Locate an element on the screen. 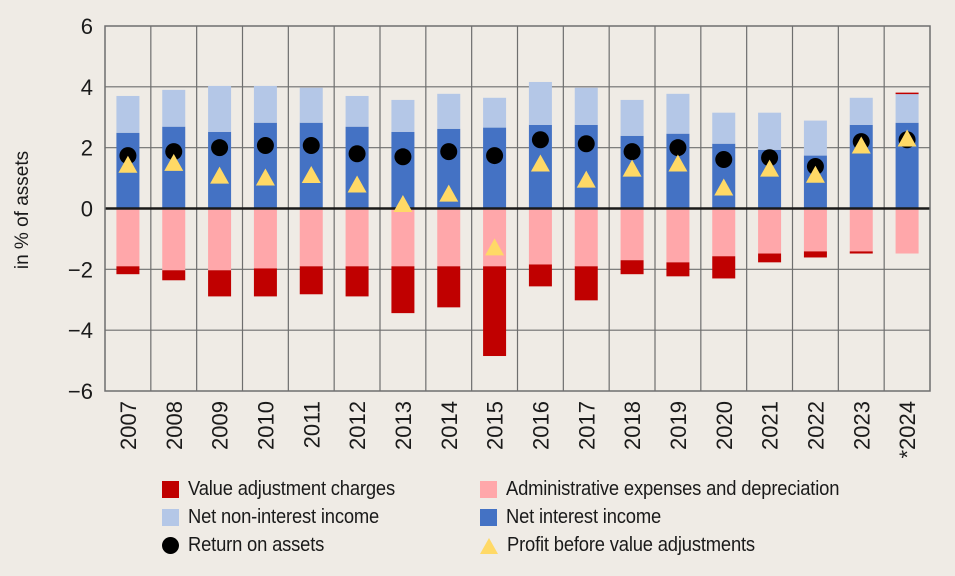 The image size is (955, 576). x-tick-label: 2022 is located at coordinates (815, 425).